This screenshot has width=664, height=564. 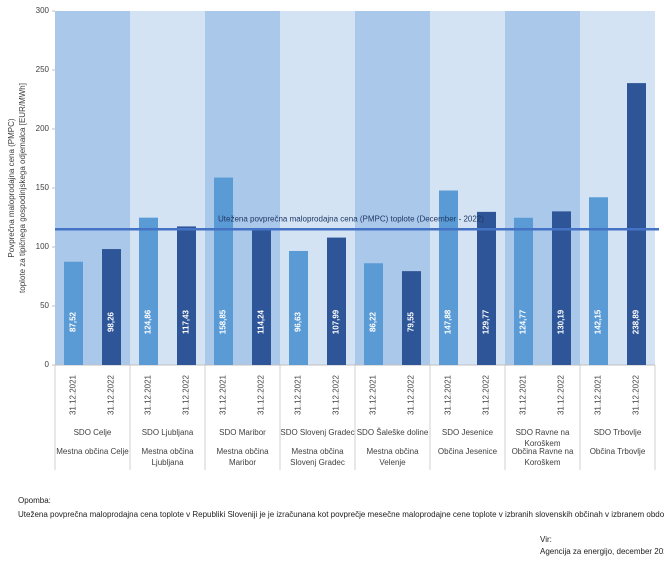 I want to click on subgroup-label: Občina Jesenice, so click(x=467, y=451).